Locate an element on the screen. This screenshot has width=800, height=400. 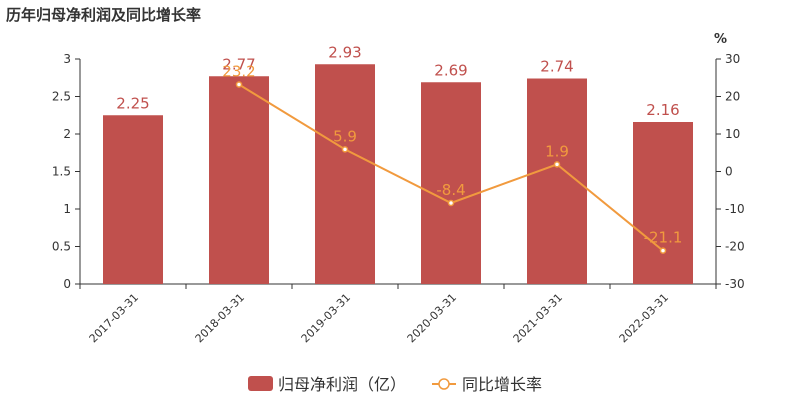
left-axis-tick-label: 0 is located at coordinates (67, 284).